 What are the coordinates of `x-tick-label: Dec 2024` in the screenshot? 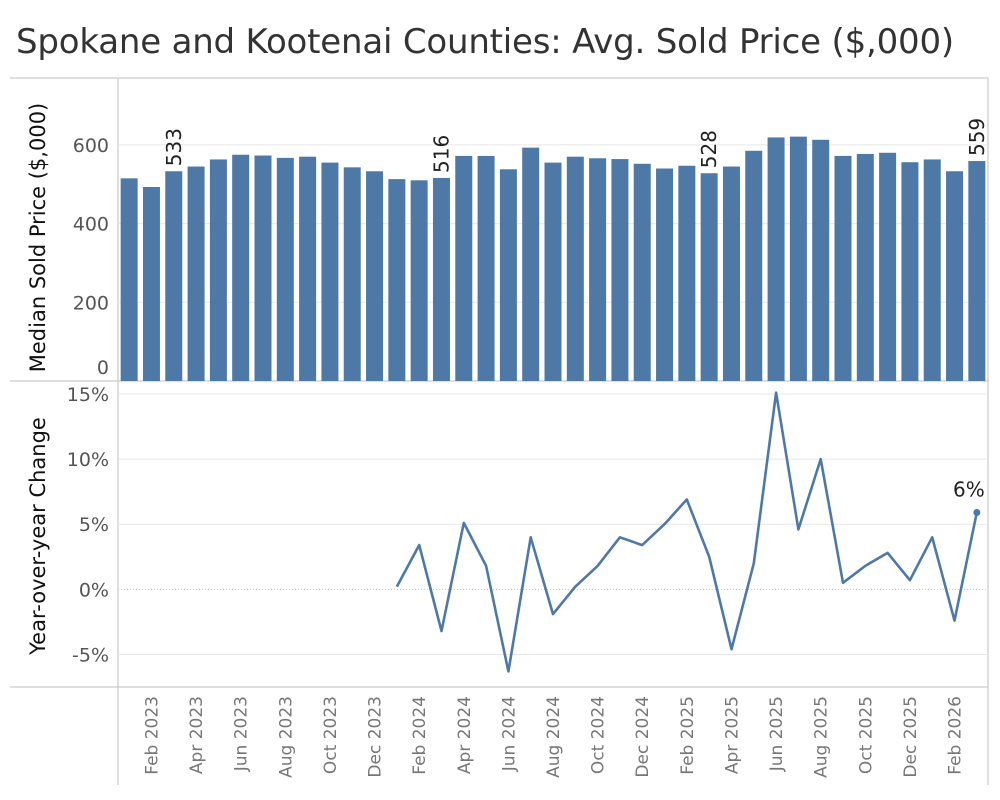 It's located at (643, 737).